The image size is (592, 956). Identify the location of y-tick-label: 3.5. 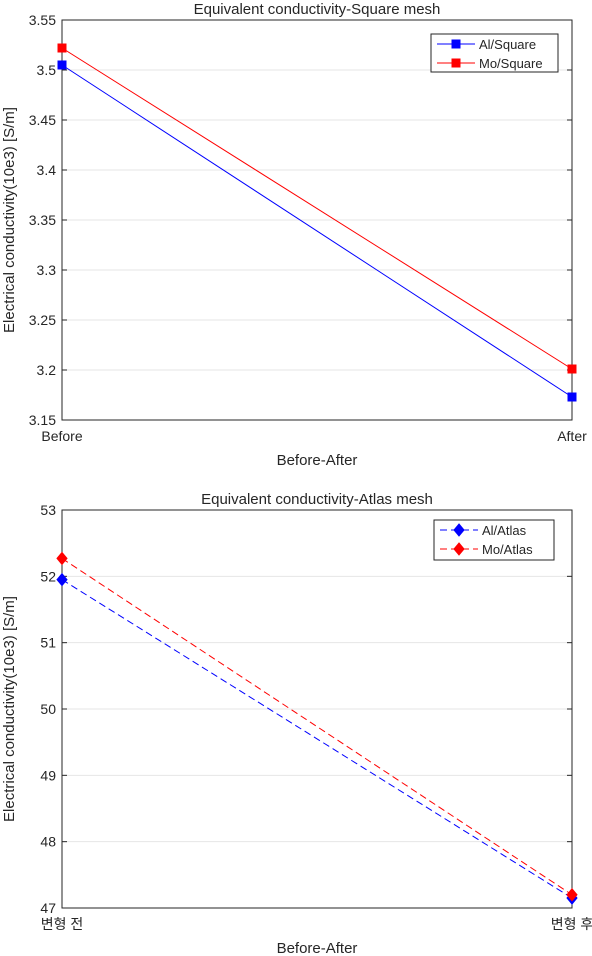
(47, 70).